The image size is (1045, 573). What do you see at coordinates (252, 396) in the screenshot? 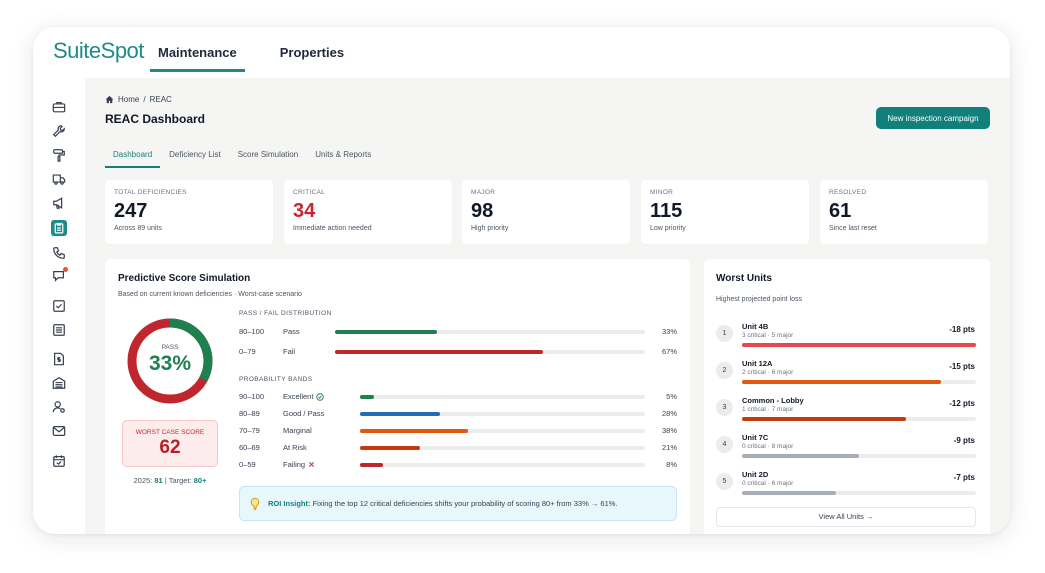
I see `row-range: 90–100` at bounding box center [252, 396].